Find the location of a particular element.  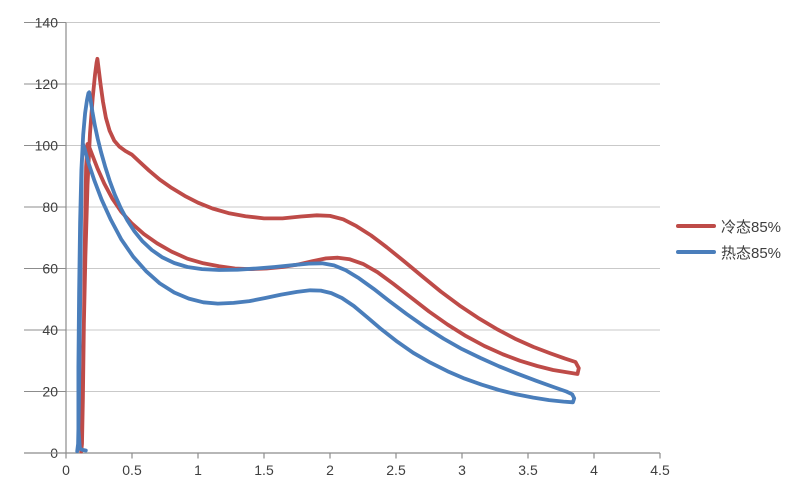

legend-item-hot: 热态85% is located at coordinates (728, 252).